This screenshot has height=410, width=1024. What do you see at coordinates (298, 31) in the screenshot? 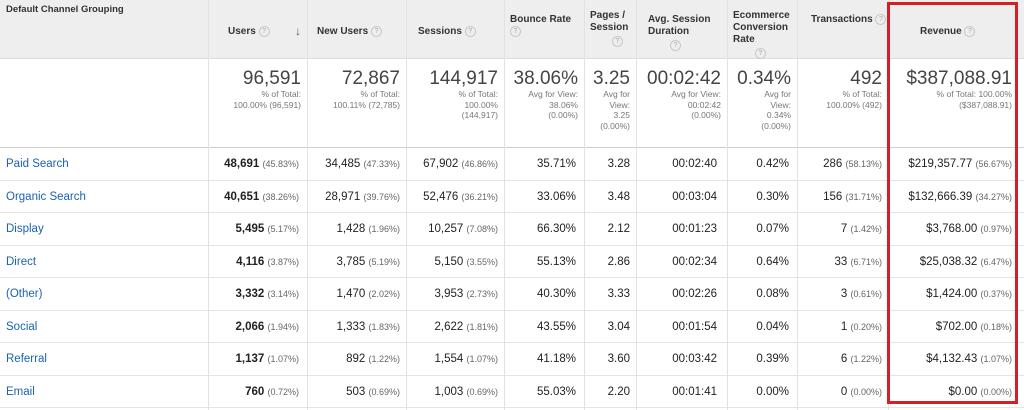
I see `sort-descending-icon: ↓` at bounding box center [298, 31].